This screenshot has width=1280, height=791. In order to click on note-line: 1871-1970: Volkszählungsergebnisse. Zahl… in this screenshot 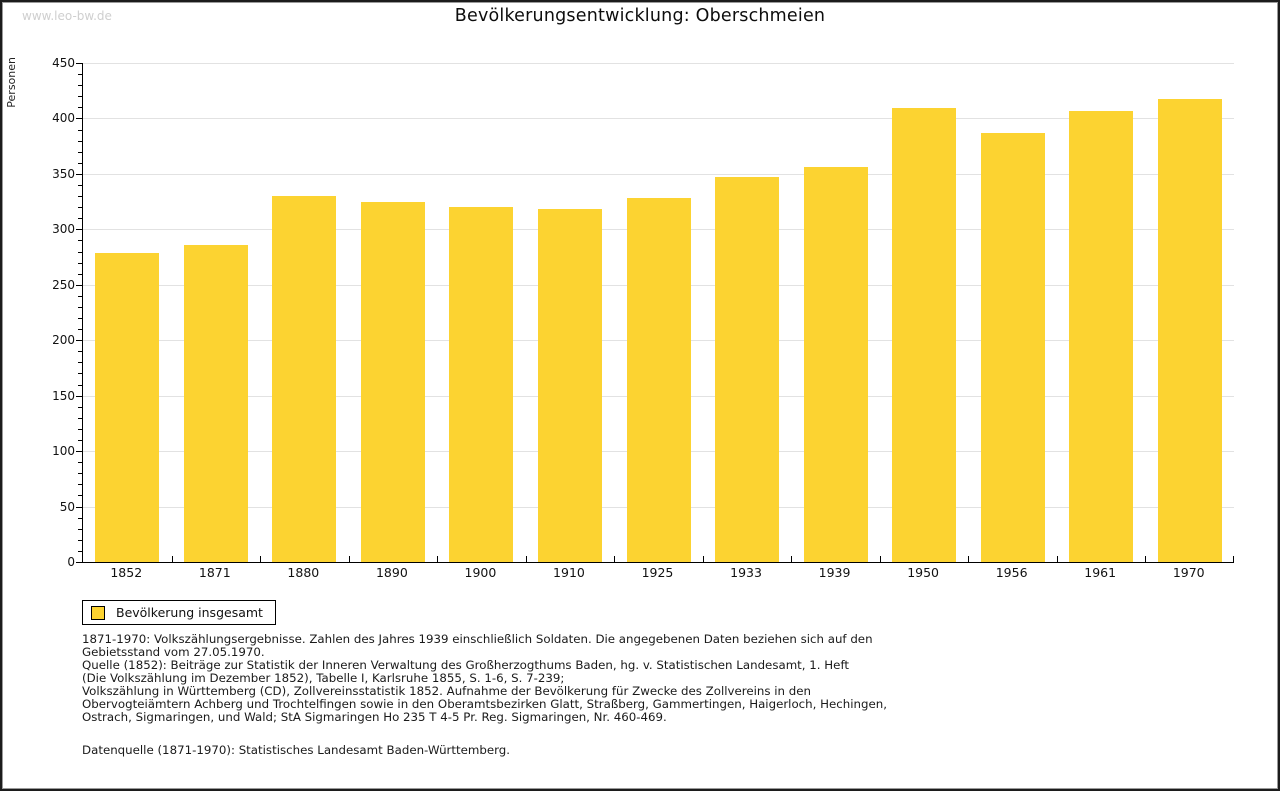, I will do `click(477, 639)`.